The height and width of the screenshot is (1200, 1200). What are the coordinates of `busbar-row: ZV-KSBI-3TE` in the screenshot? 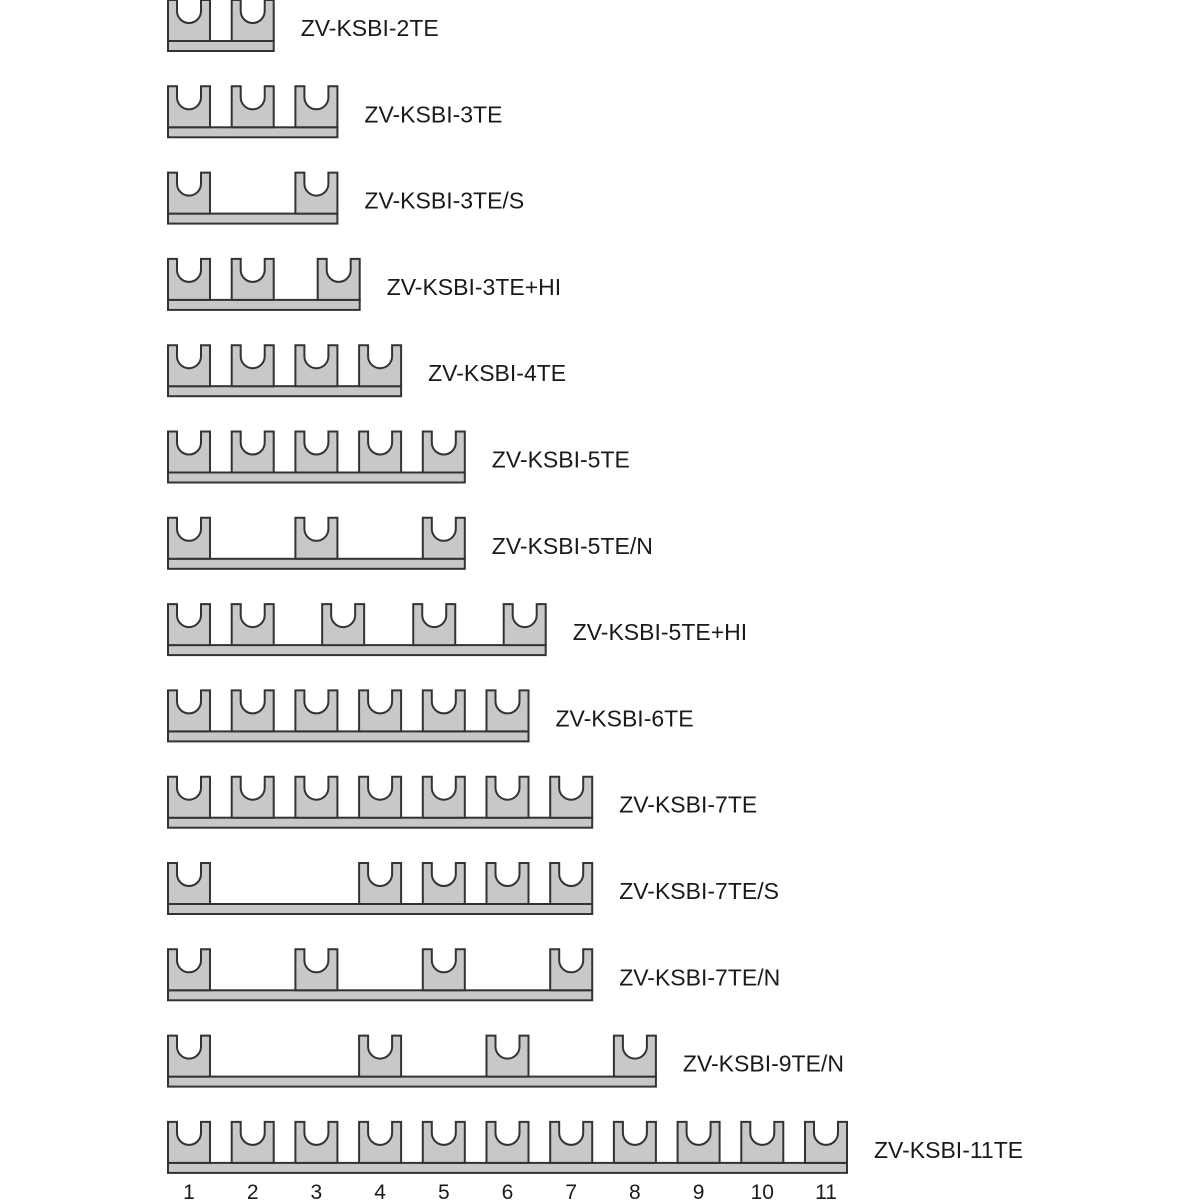 It's located at (334, 112).